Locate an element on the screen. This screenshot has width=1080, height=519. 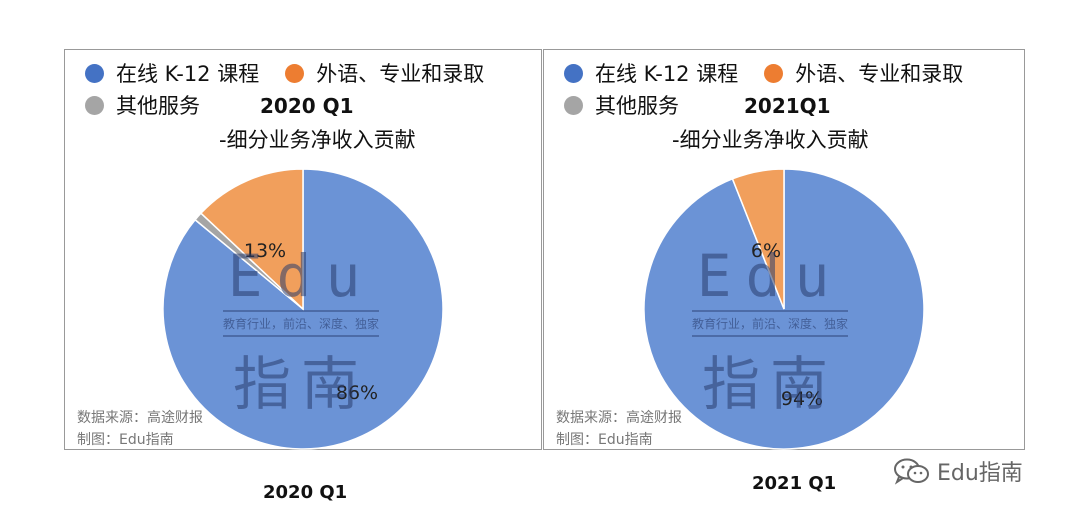
pie-chart: 94% 6% is located at coordinates (784, 309).